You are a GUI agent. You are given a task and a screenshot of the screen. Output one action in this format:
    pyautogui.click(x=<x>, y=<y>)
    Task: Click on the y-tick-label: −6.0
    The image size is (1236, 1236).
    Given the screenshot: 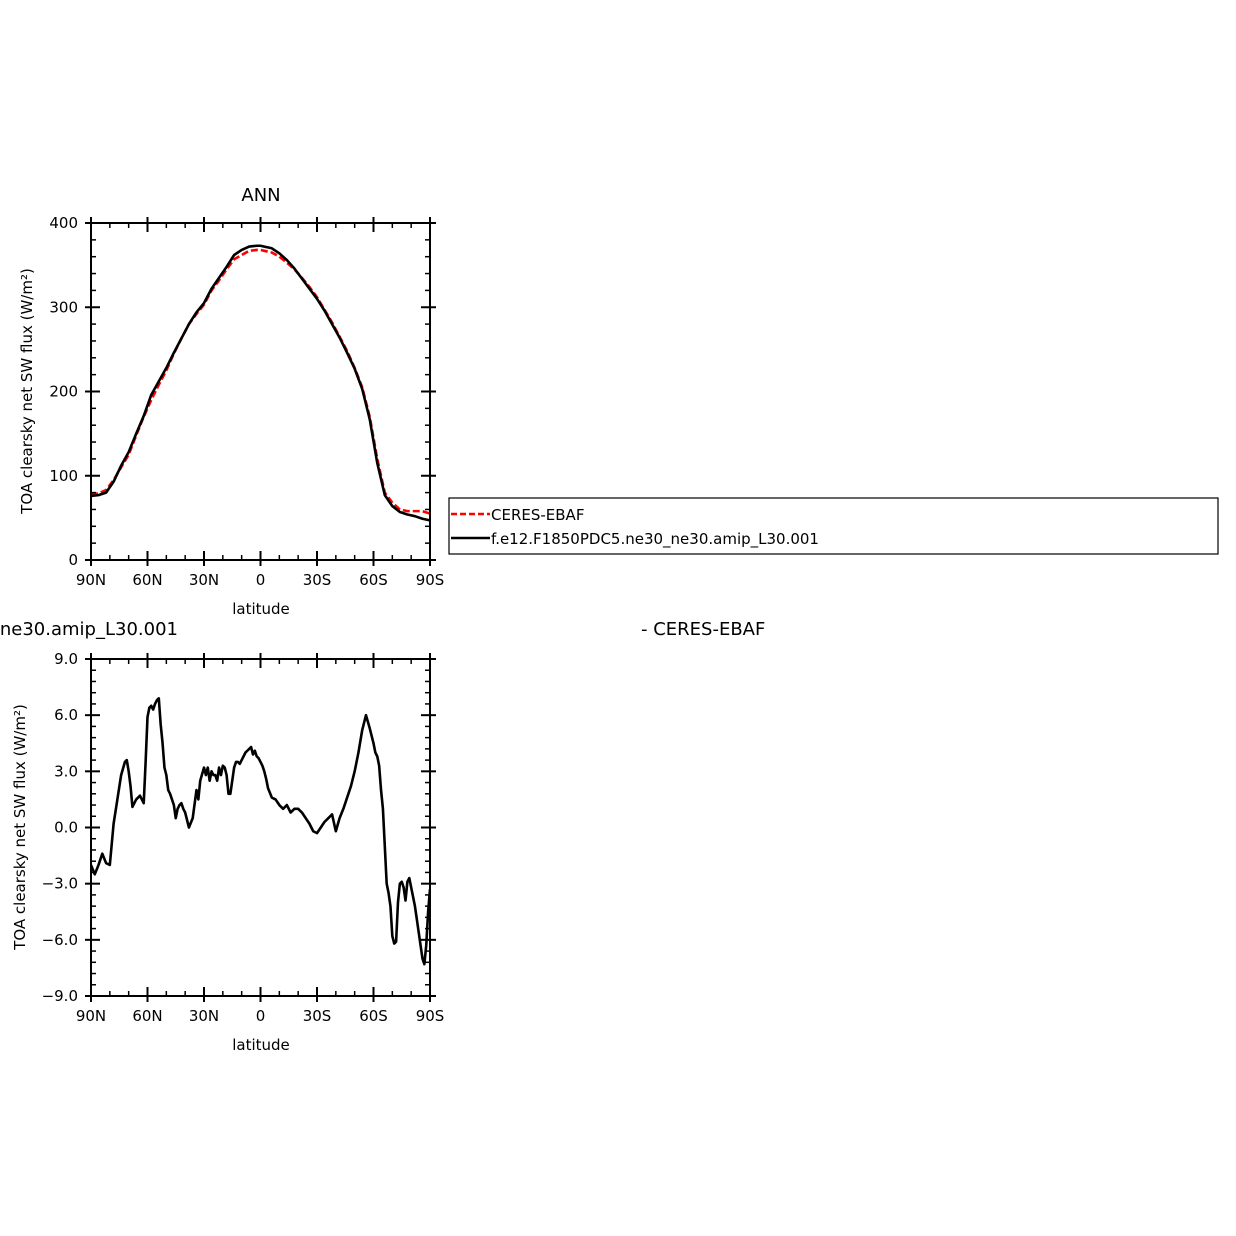 What is the action you would take?
    pyautogui.click(x=60, y=940)
    